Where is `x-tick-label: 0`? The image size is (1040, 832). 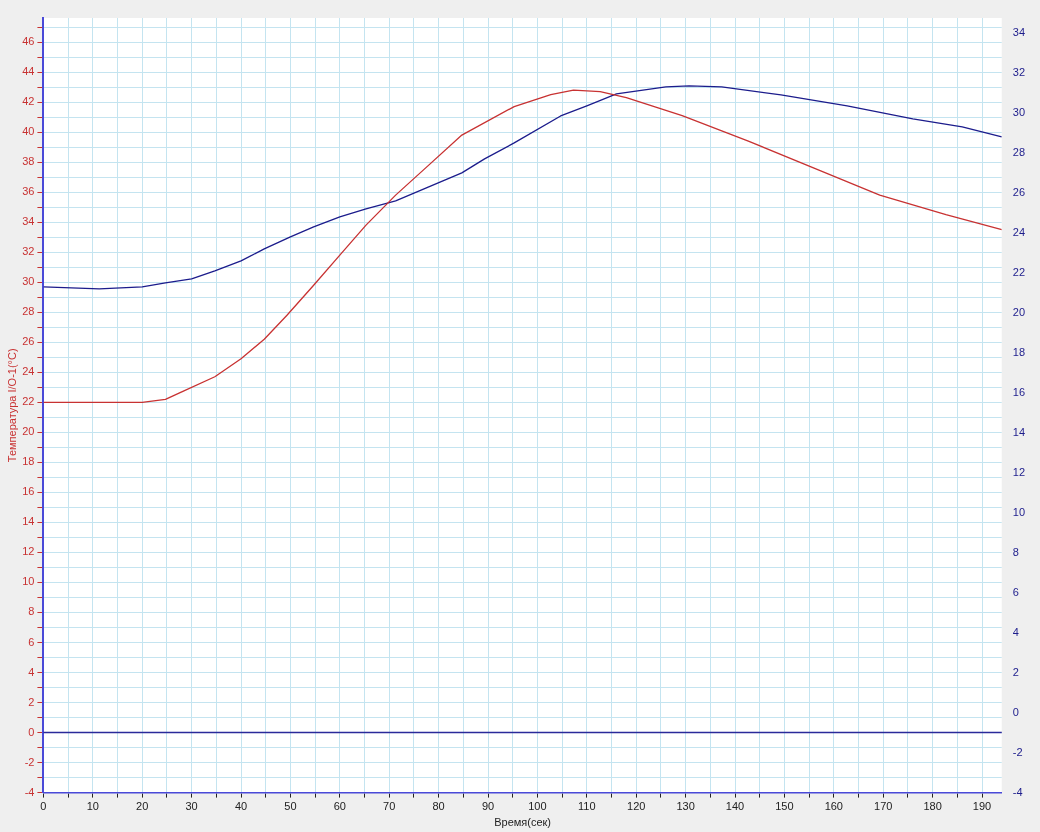
x-tick-label: 0 is located at coordinates (43, 806).